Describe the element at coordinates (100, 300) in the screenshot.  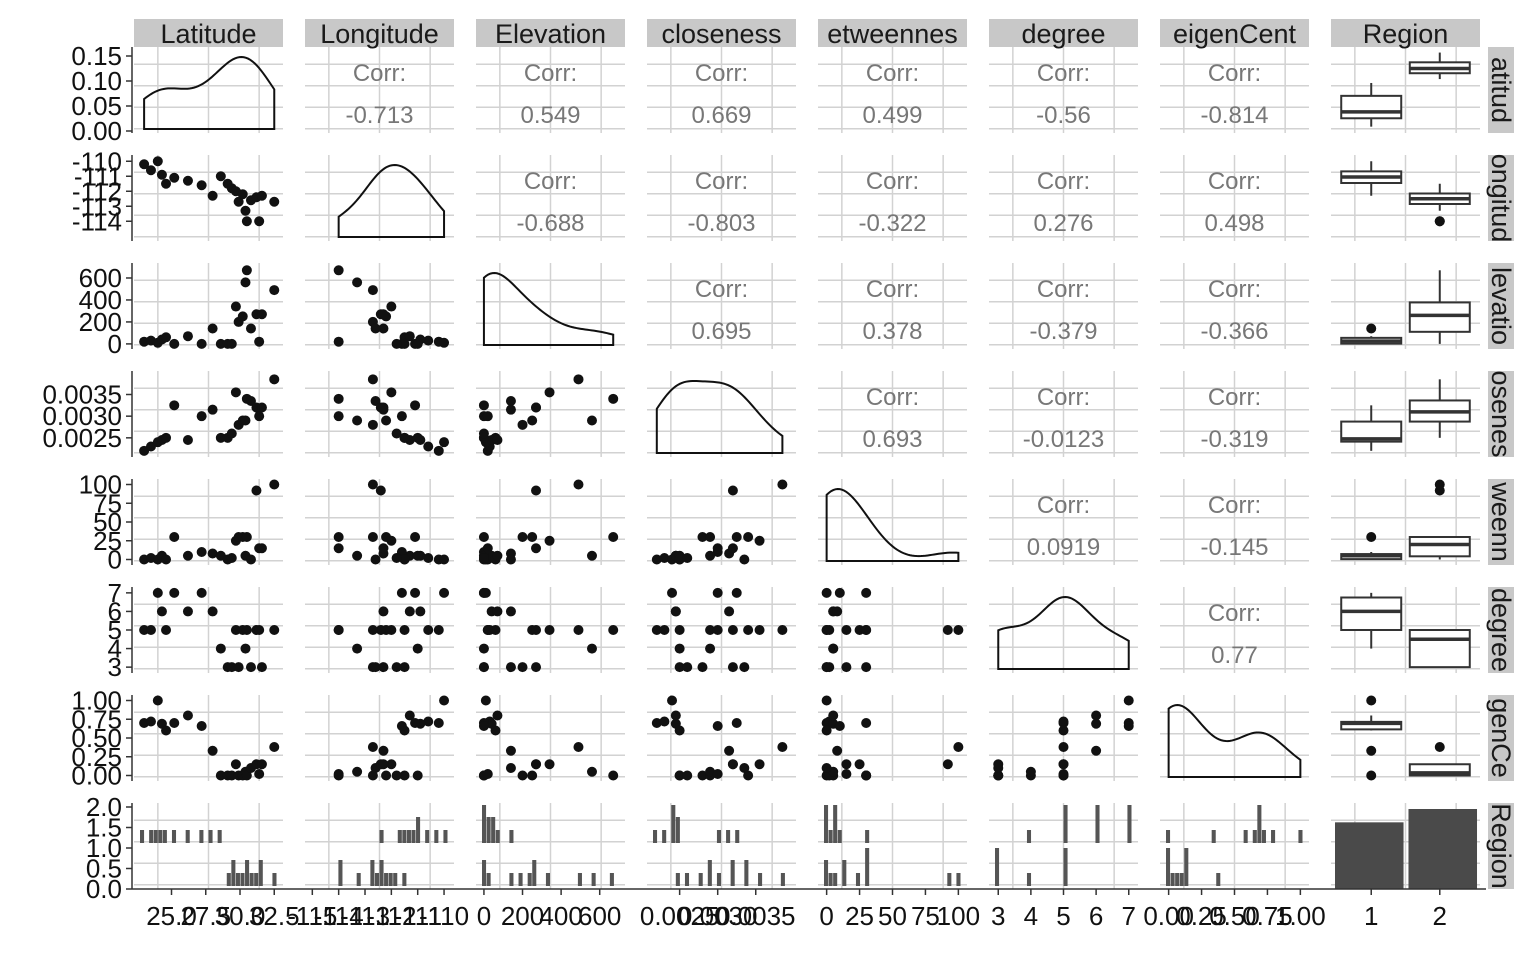
I see `y-tick-label: 400` at that location.